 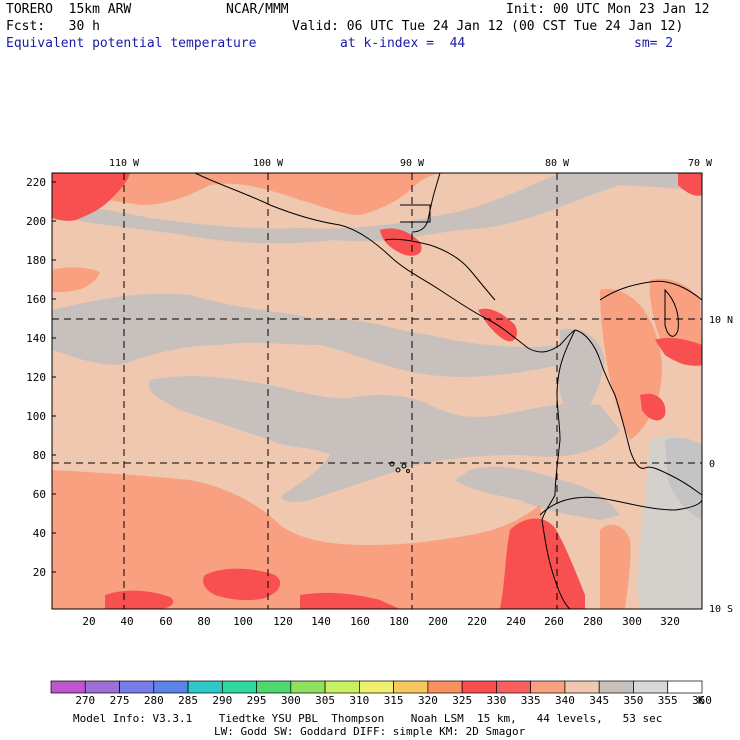 What do you see at coordinates (222, 700) in the screenshot?
I see `colorbar-value-label: 290` at bounding box center [222, 700].